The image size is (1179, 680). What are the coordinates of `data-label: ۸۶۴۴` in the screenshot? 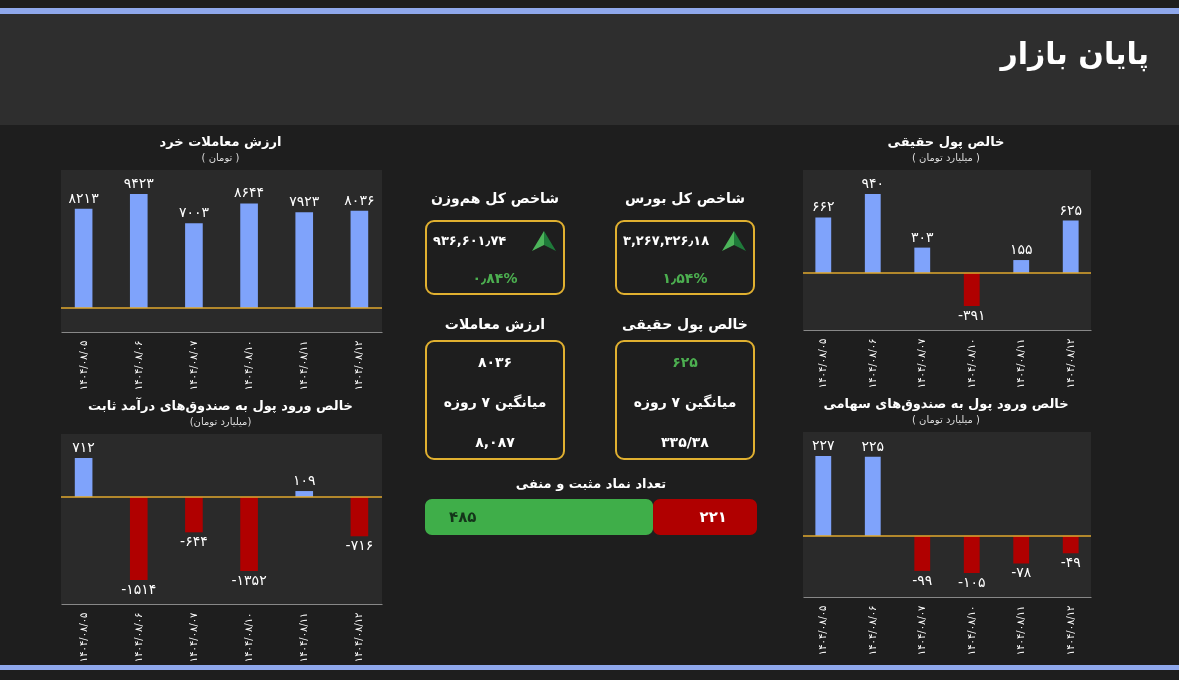 It's located at (249, 192).